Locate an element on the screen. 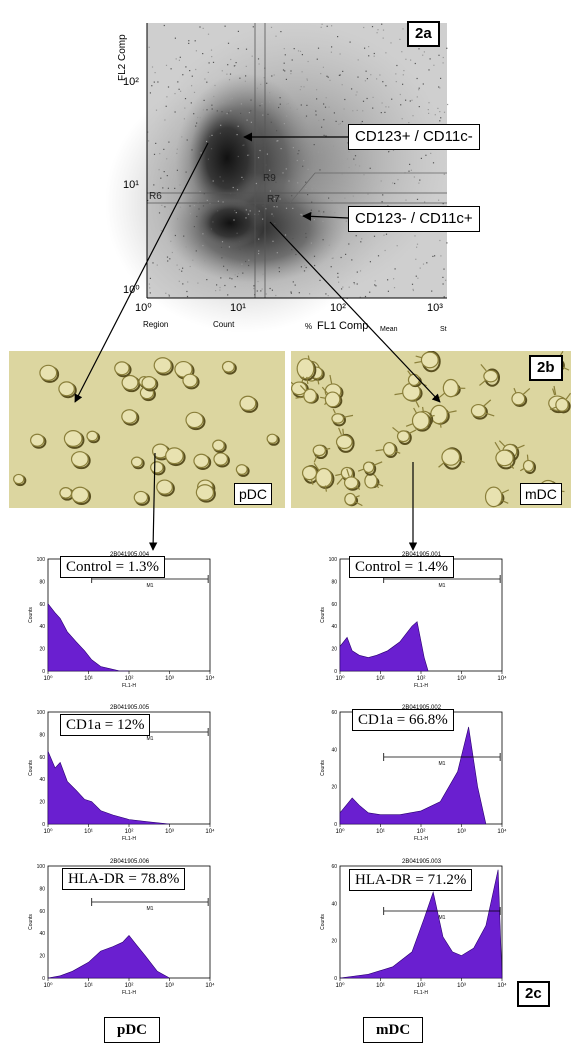 The image size is (581, 1050). x-tick-label: 10² is located at coordinates (129, 679).